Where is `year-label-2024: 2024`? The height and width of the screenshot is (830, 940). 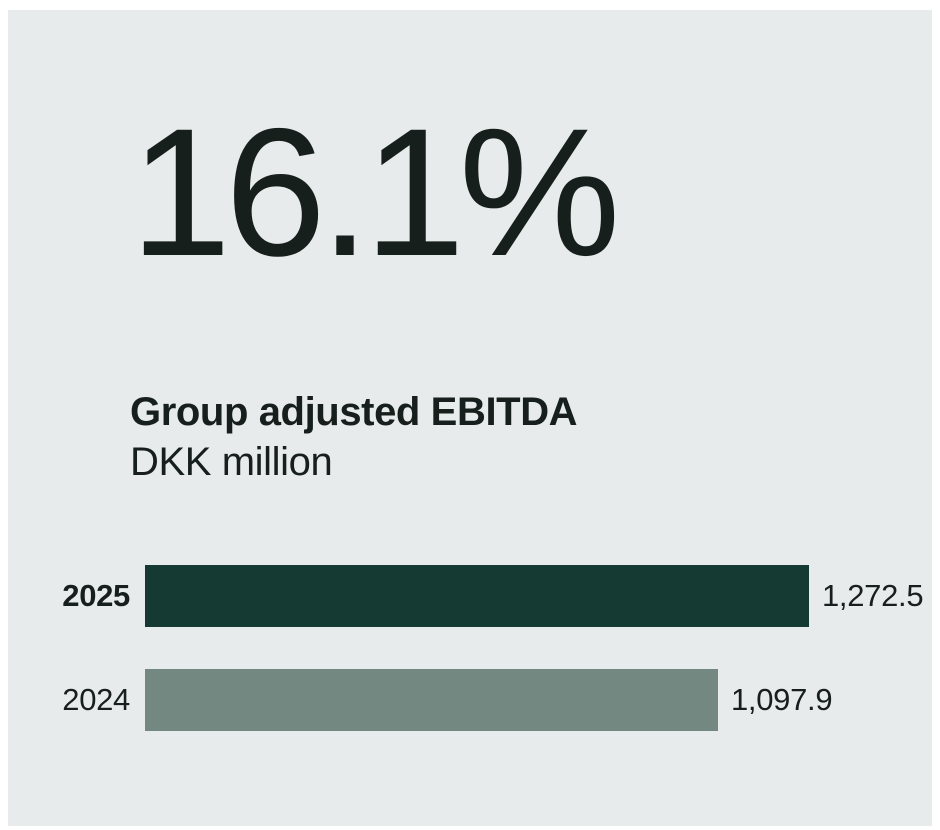
year-label-2024: 2024 is located at coordinates (96, 699).